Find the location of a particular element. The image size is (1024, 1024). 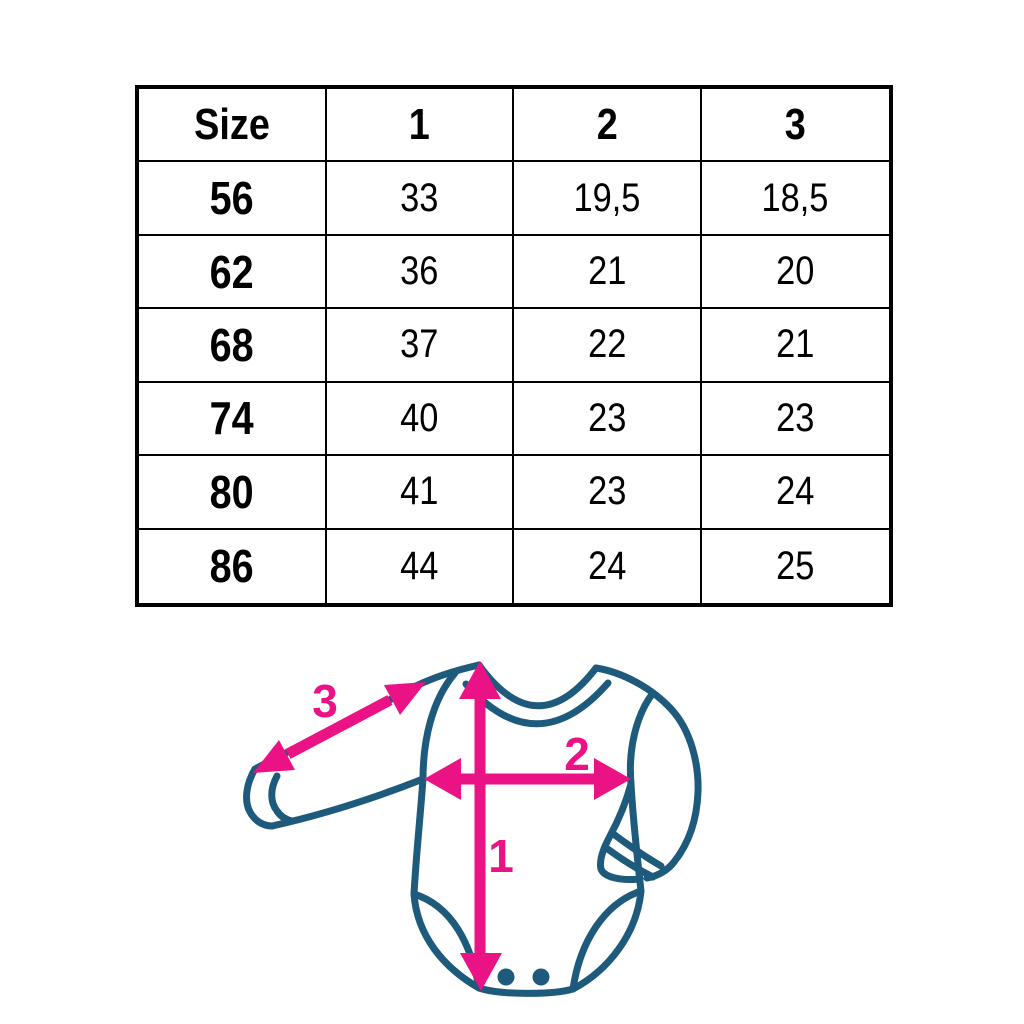

header-cell-3: 3 is located at coordinates (795, 126).